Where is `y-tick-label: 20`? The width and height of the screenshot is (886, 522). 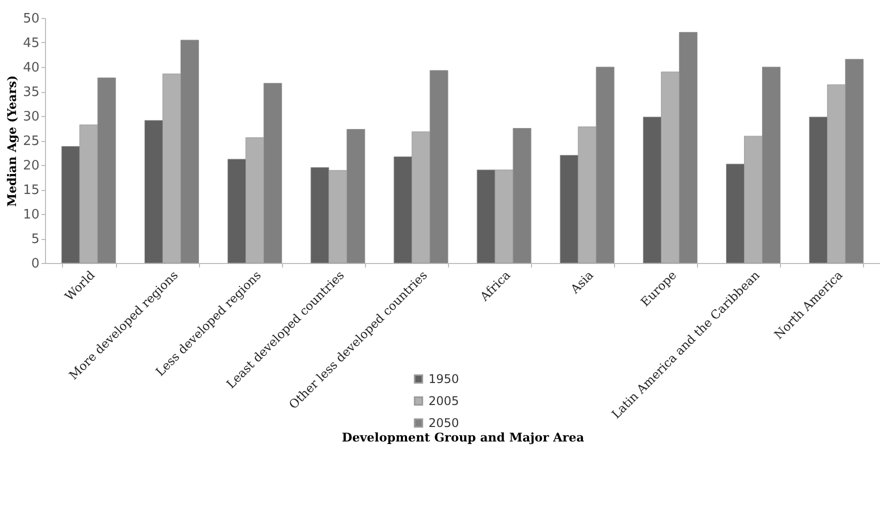
y-tick-label: 20 is located at coordinates (31, 166).